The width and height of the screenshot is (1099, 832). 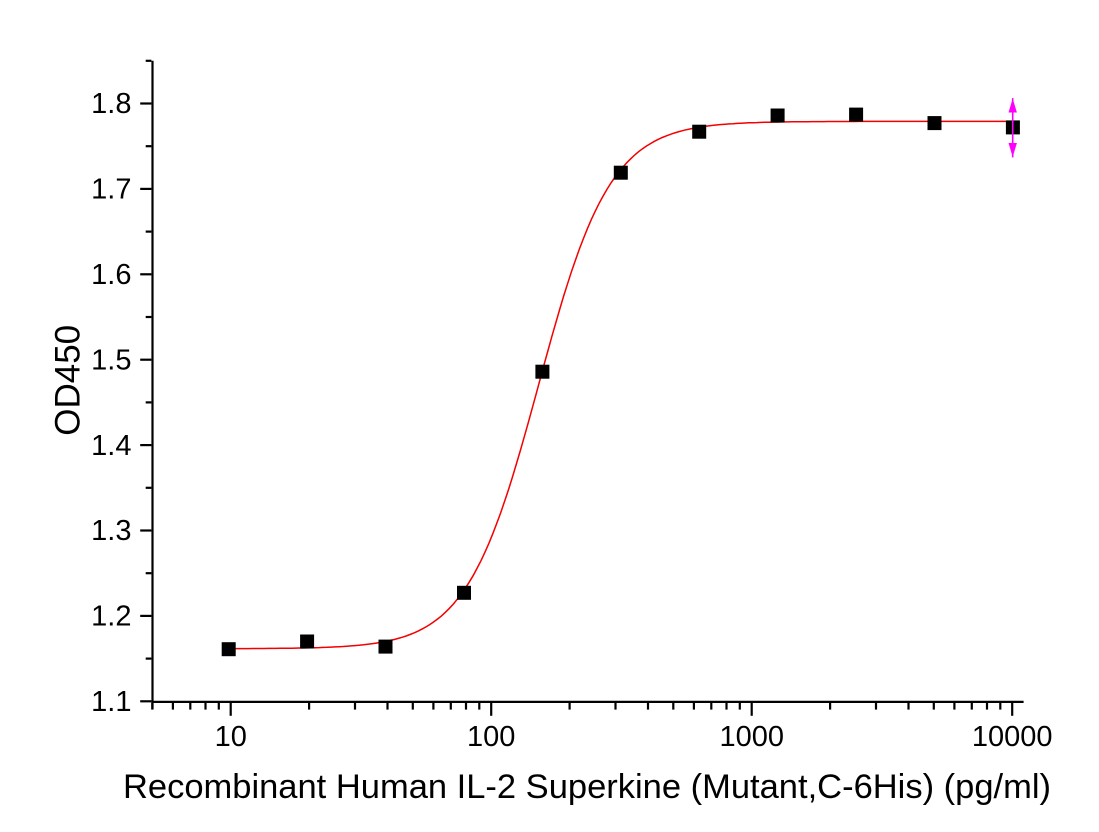 What do you see at coordinates (491, 737) in the screenshot?
I see `svg-text: 100` at bounding box center [491, 737].